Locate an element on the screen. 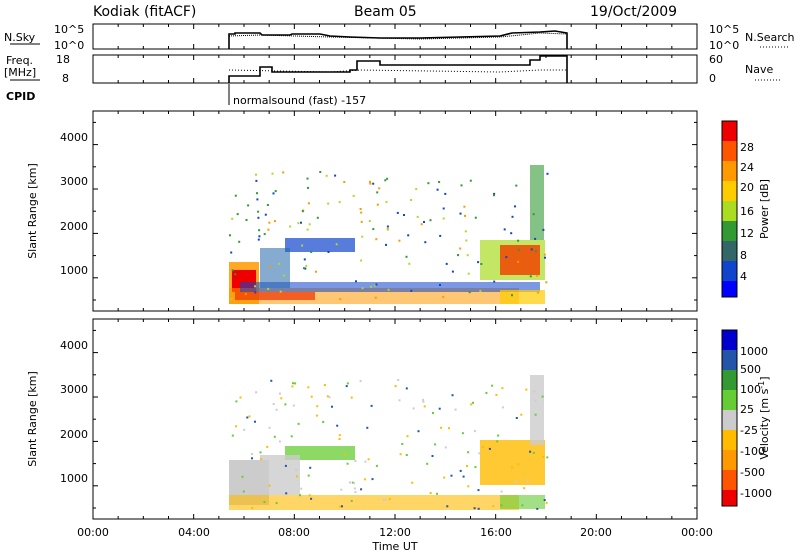  velocity-cbar-tick: -25 is located at coordinates (749, 430).